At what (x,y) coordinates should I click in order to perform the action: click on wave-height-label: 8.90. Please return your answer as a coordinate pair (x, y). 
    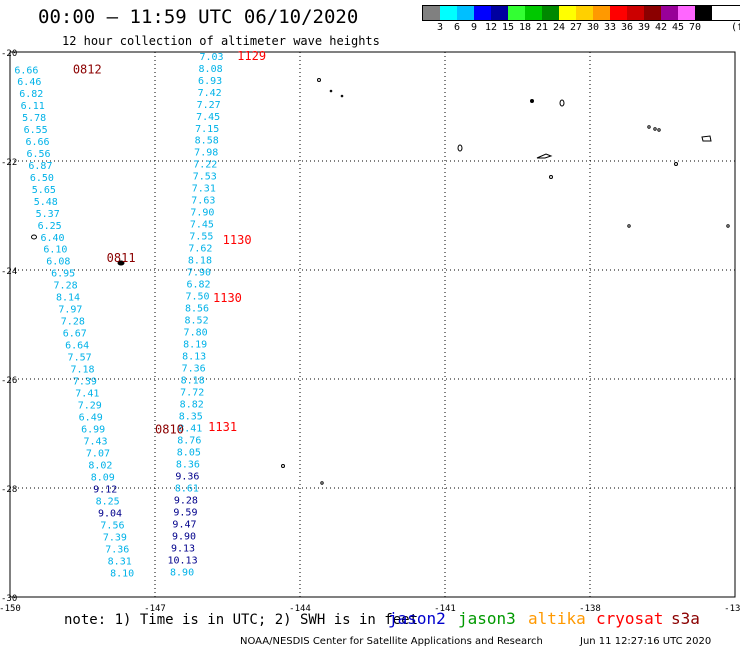
    Looking at the image, I should click on (182, 572).